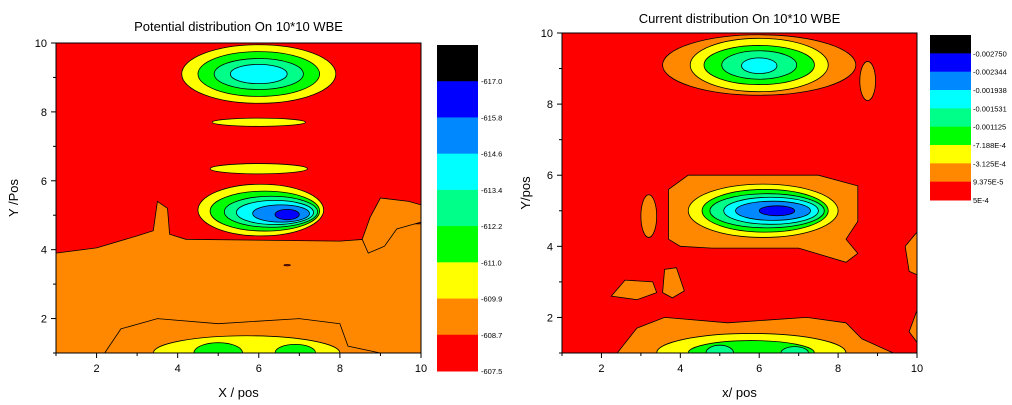  I want to click on y-axis-label: Y/pos, so click(525, 193).